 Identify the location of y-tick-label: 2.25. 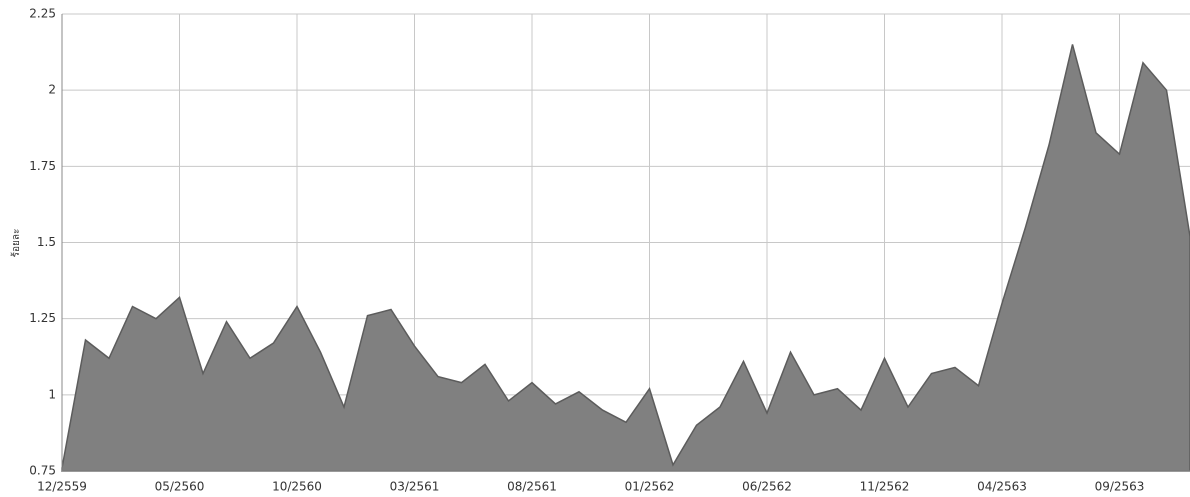
(42, 14).